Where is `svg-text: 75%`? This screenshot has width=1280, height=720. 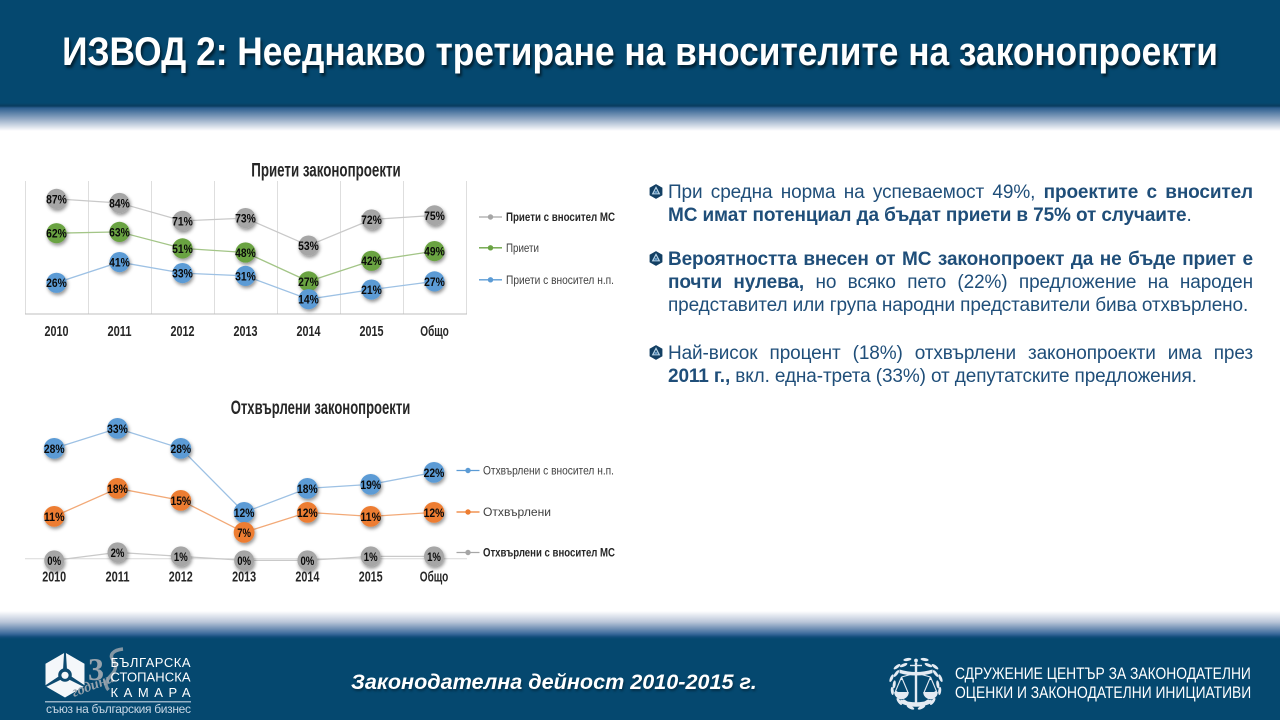 svg-text: 75% is located at coordinates (434, 216).